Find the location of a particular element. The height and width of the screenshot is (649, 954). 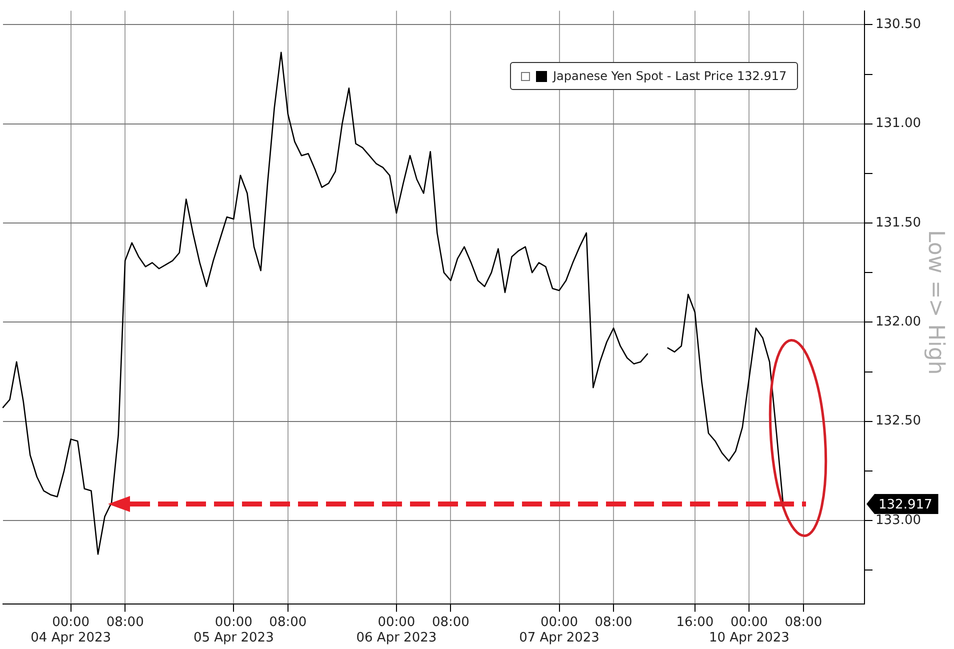

y-tick-label: 130.50 is located at coordinates (899, 24).